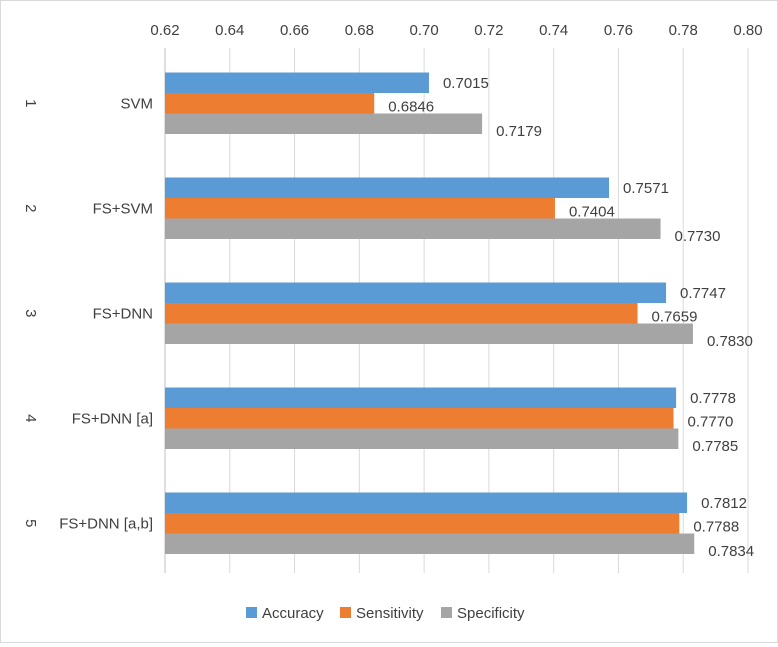  I want to click on data-label: 0.7778, so click(713, 398).